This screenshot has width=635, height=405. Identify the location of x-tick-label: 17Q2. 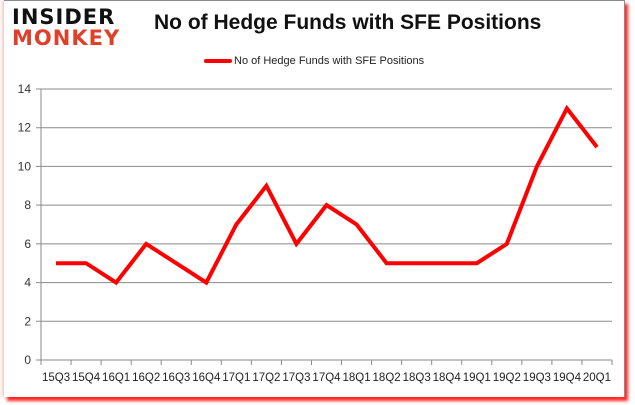
(266, 378).